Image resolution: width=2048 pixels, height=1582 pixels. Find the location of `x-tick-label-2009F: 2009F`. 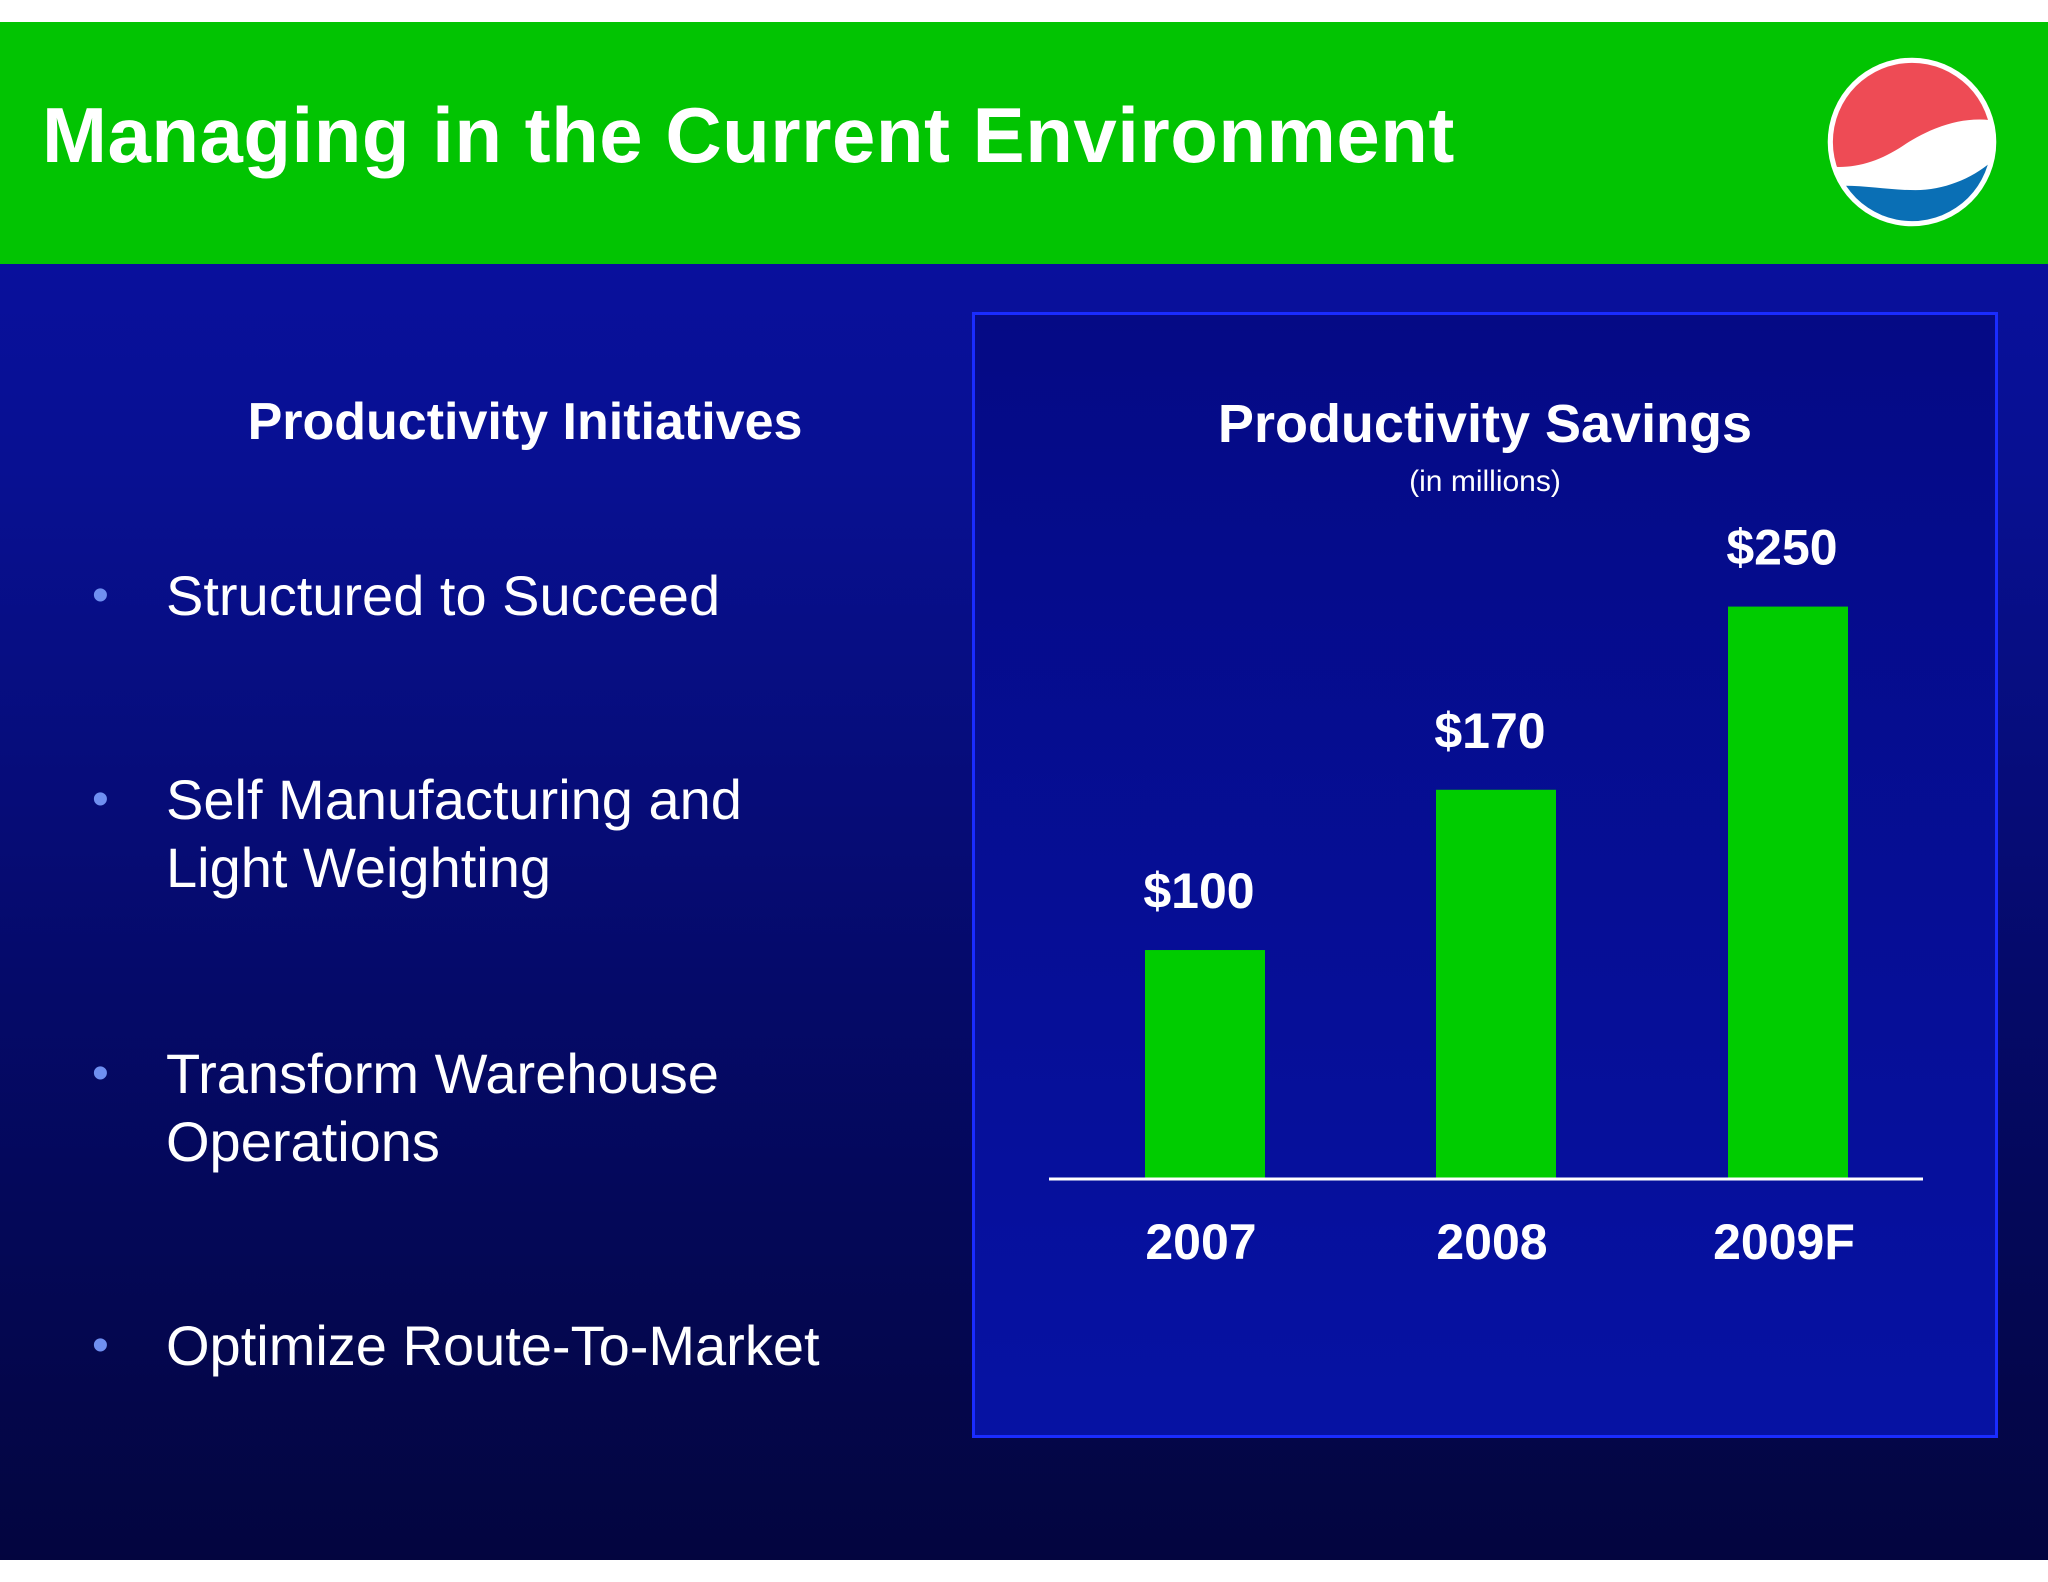

x-tick-label-2009F: 2009F is located at coordinates (1784, 1242).